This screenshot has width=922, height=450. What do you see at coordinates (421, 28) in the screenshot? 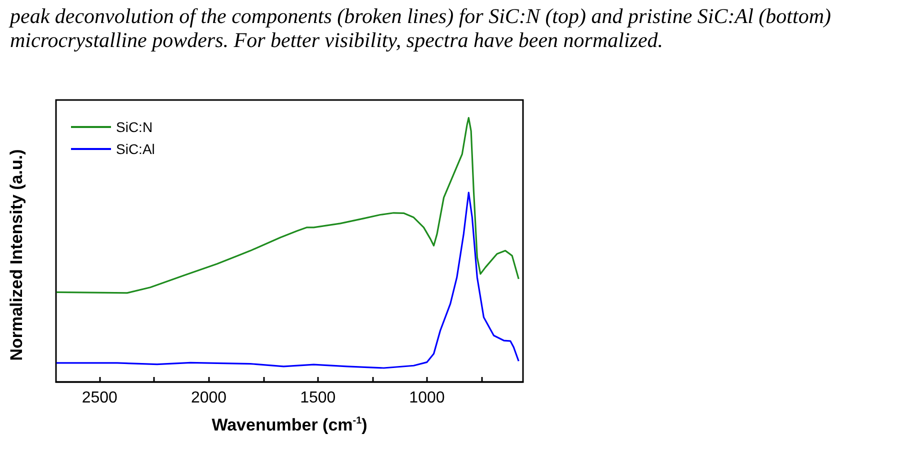
I see `text: peak deconvolution of the components (broken lines) for SiC:N (top) and pristine SiC:Al (bottom) microcrystalline powders. For better visibility, spectra have been normalized.` at bounding box center [421, 28].